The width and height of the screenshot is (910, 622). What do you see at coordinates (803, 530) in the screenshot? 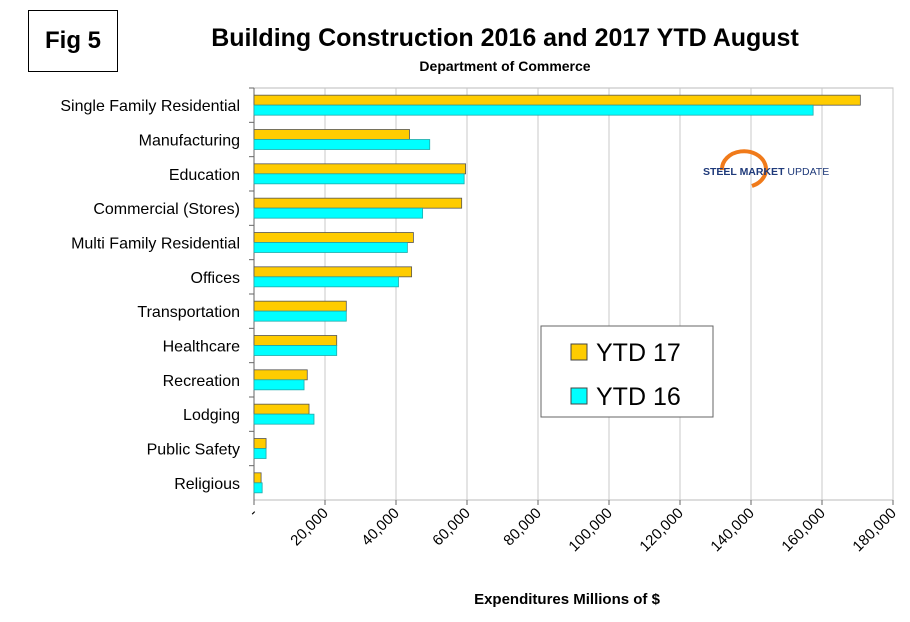
I see `x-tick-label: 160,000` at bounding box center [803, 530].